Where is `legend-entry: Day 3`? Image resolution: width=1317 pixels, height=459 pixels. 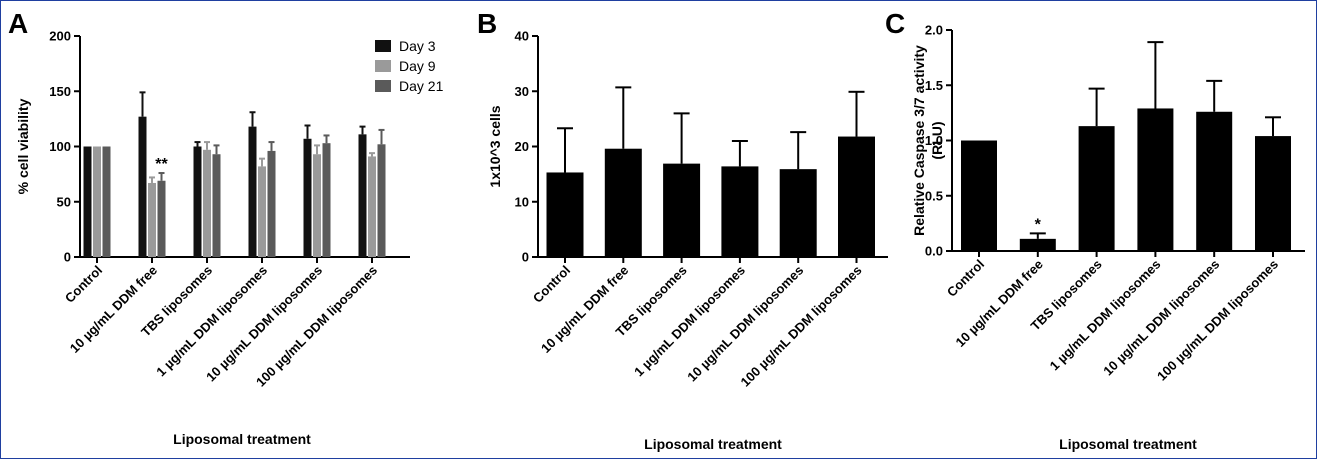
legend-entry: Day 3 is located at coordinates (417, 46).